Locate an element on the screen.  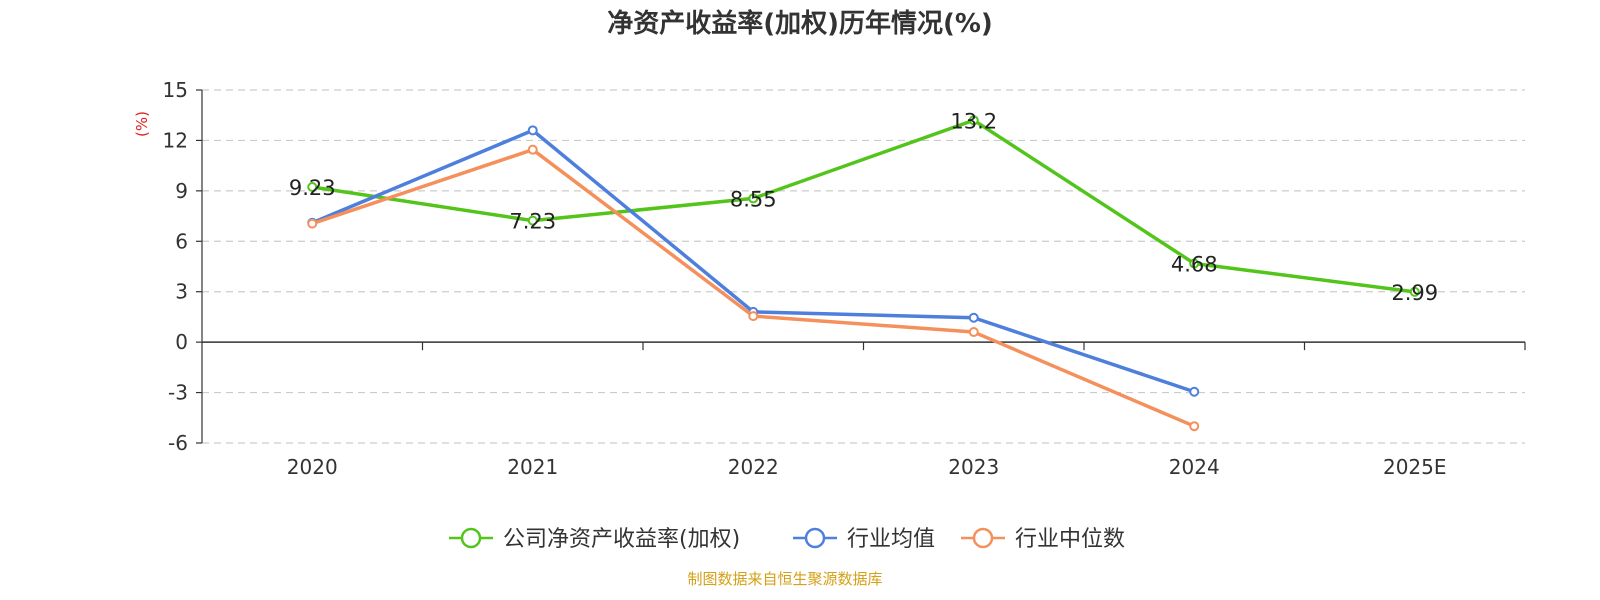
data-label: 9.23 is located at coordinates (312, 188).